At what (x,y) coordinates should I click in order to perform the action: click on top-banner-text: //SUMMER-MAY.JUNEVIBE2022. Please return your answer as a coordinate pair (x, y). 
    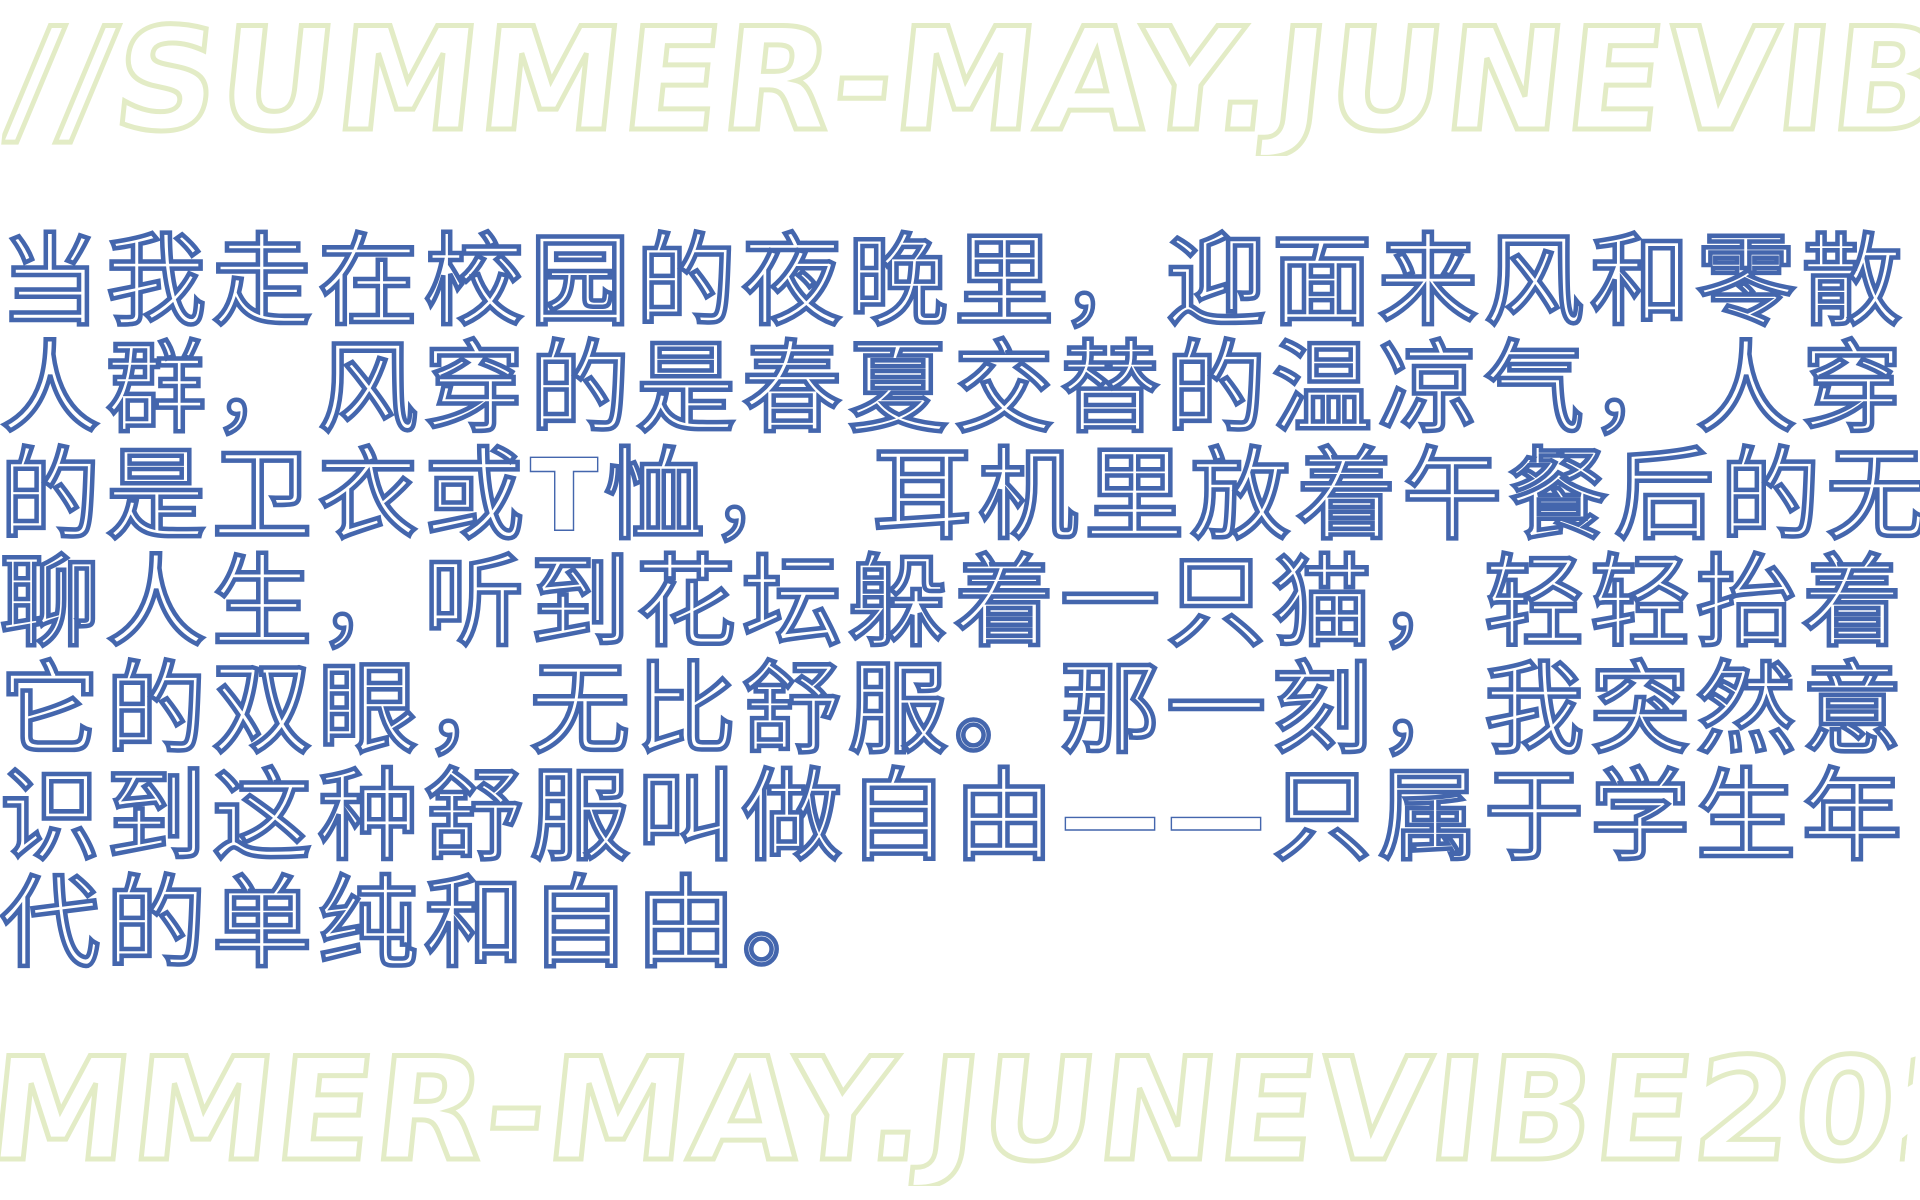
    Looking at the image, I should click on (960, 81).